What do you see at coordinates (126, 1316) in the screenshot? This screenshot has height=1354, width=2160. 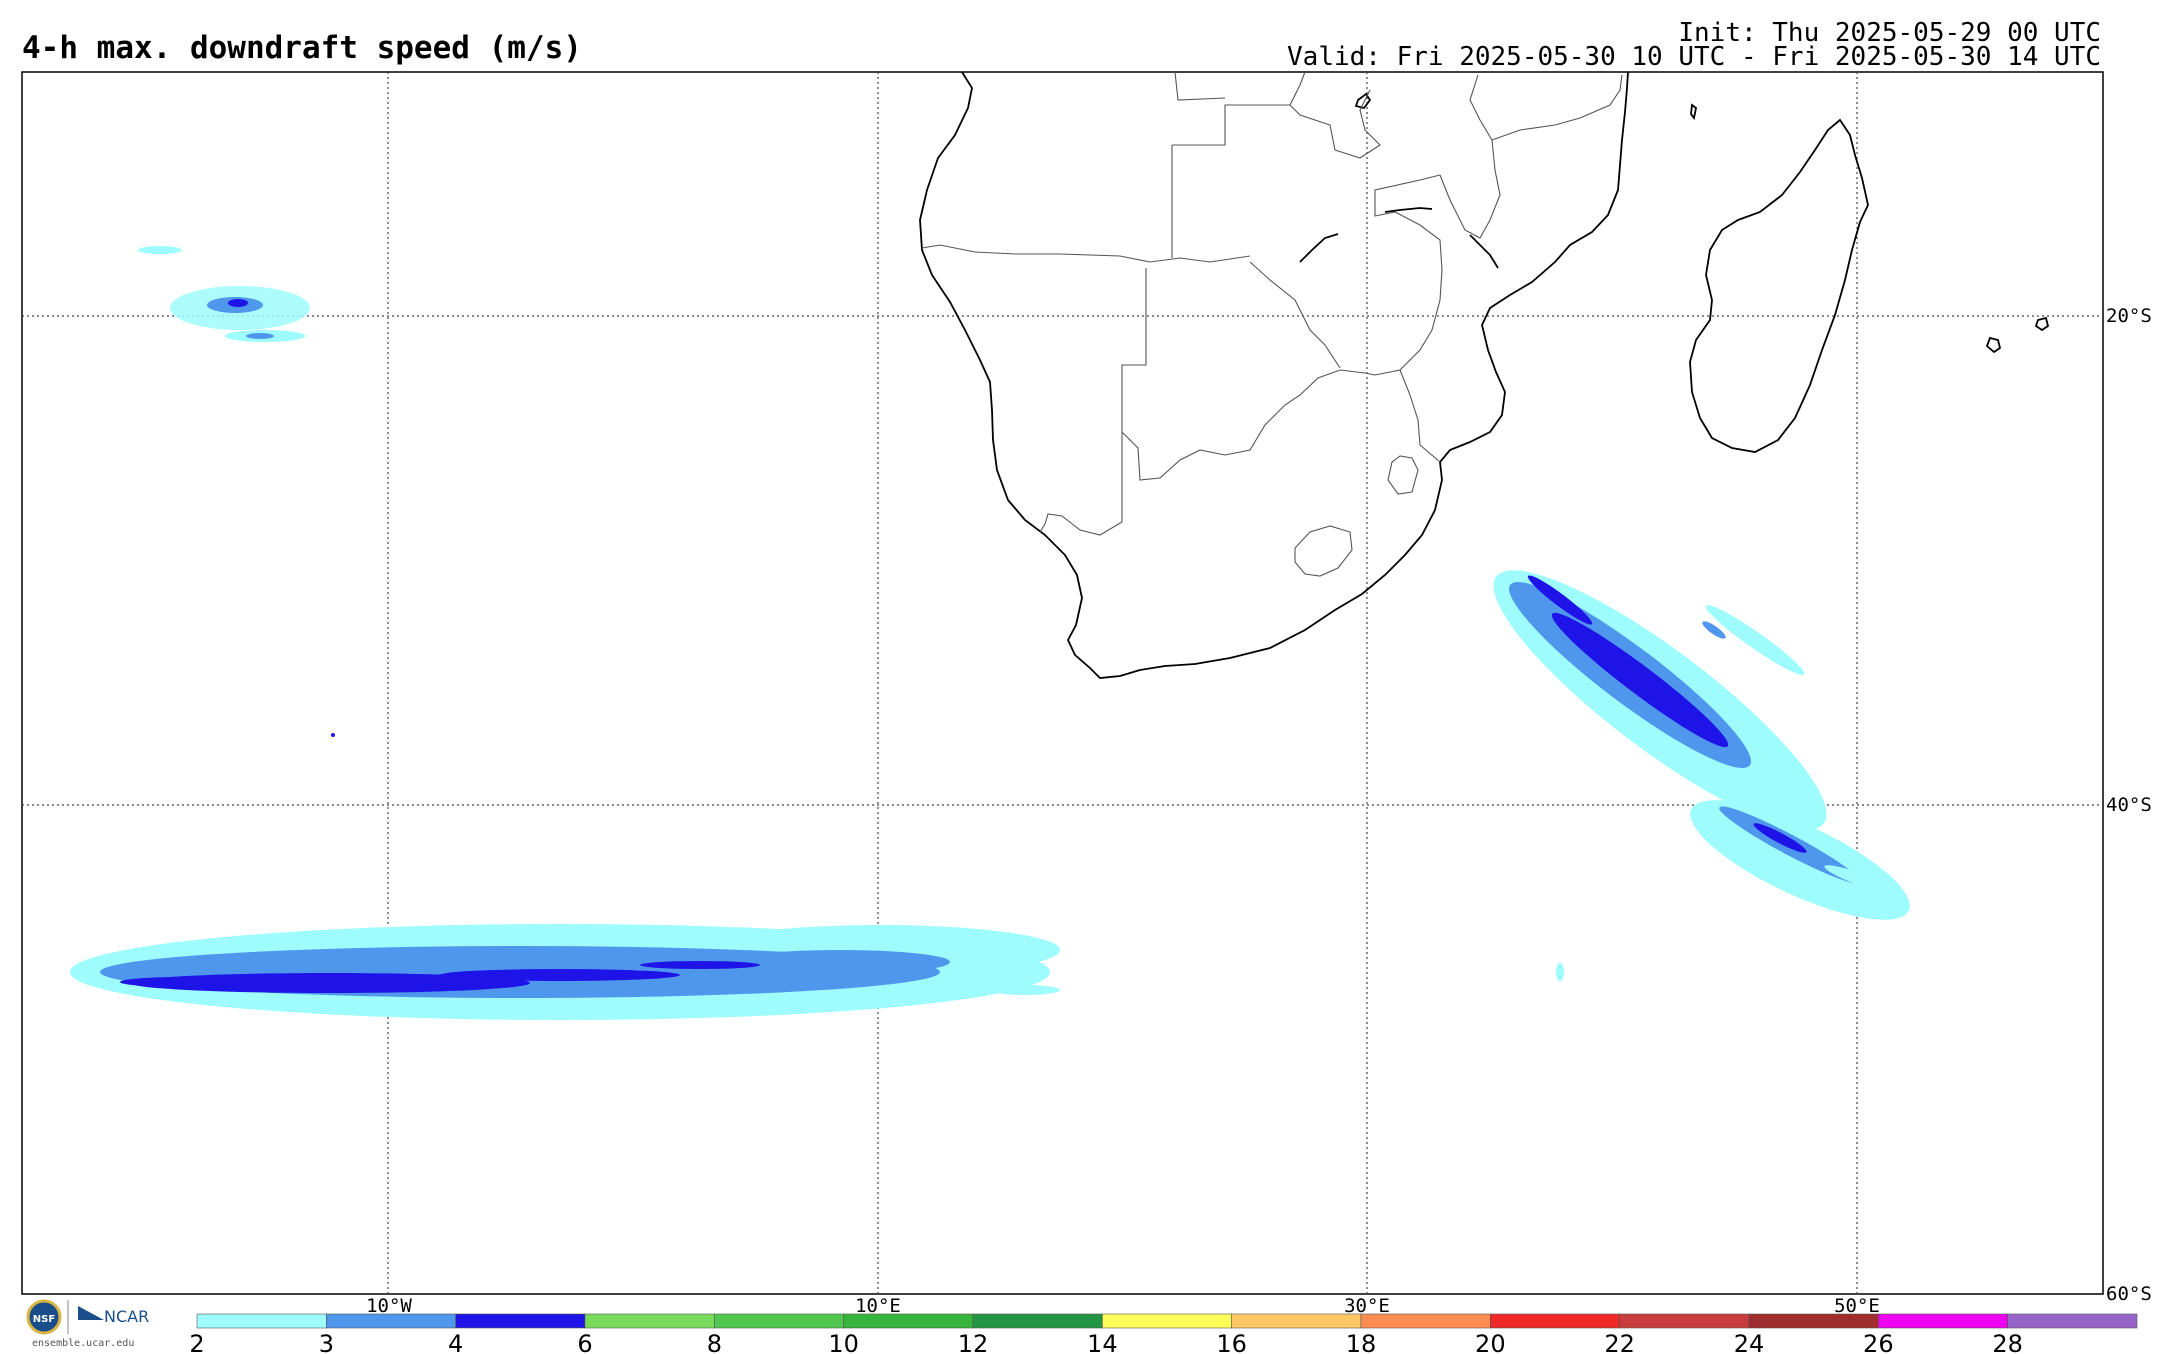 I see `ncar-logo-text: NCAR` at bounding box center [126, 1316].